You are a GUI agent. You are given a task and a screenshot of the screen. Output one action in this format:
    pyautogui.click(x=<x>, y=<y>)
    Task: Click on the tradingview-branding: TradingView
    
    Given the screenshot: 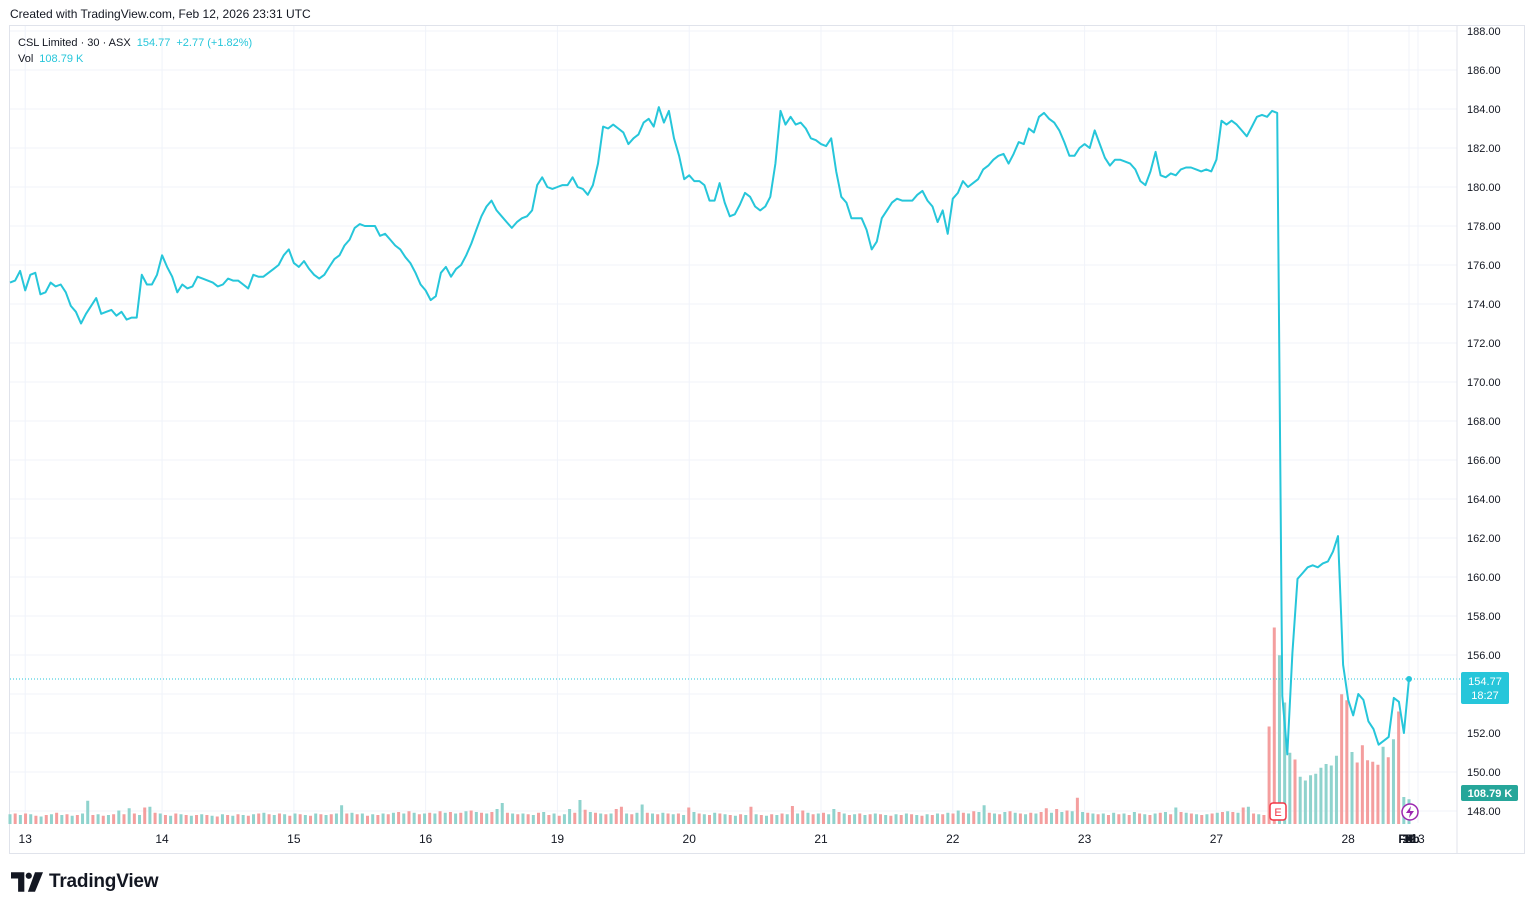 What is the action you would take?
    pyautogui.click(x=85, y=882)
    